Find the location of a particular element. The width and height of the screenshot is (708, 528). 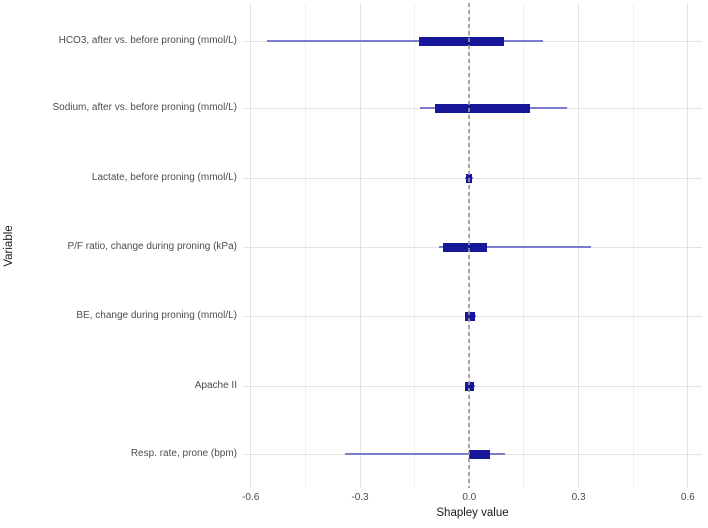

x-tick-label: 0.6 is located at coordinates (687, 497).